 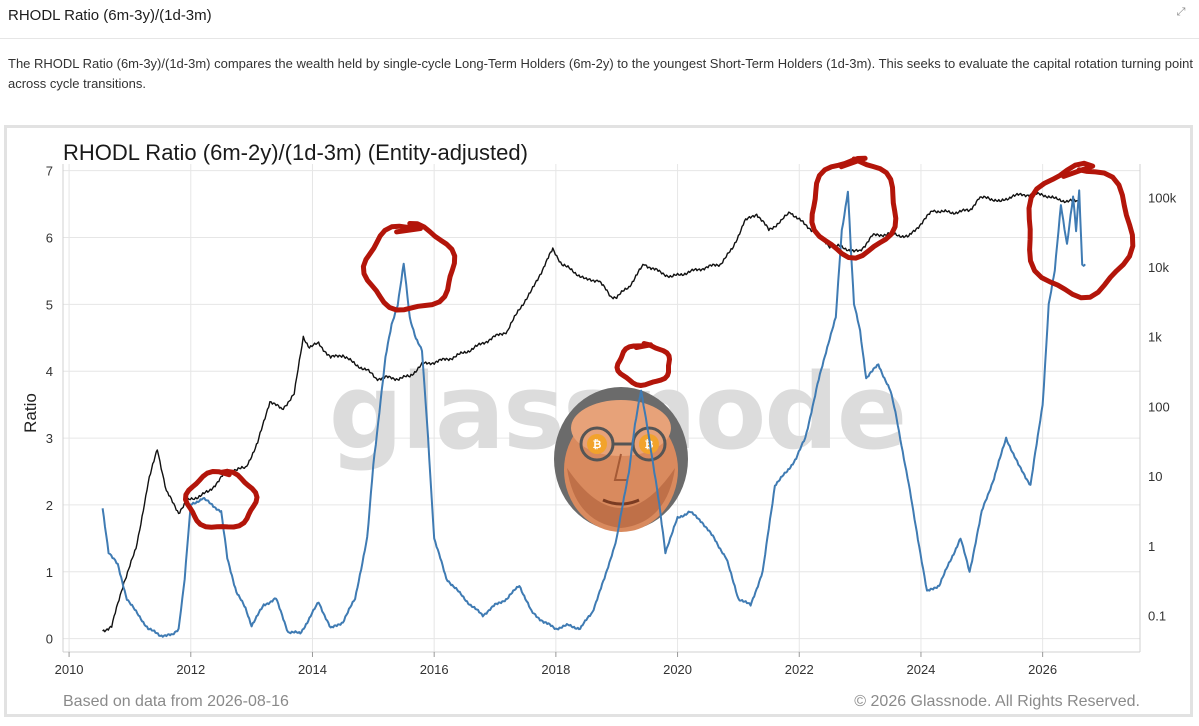 I want to click on x-tick-label: 2012, so click(x=190, y=669).